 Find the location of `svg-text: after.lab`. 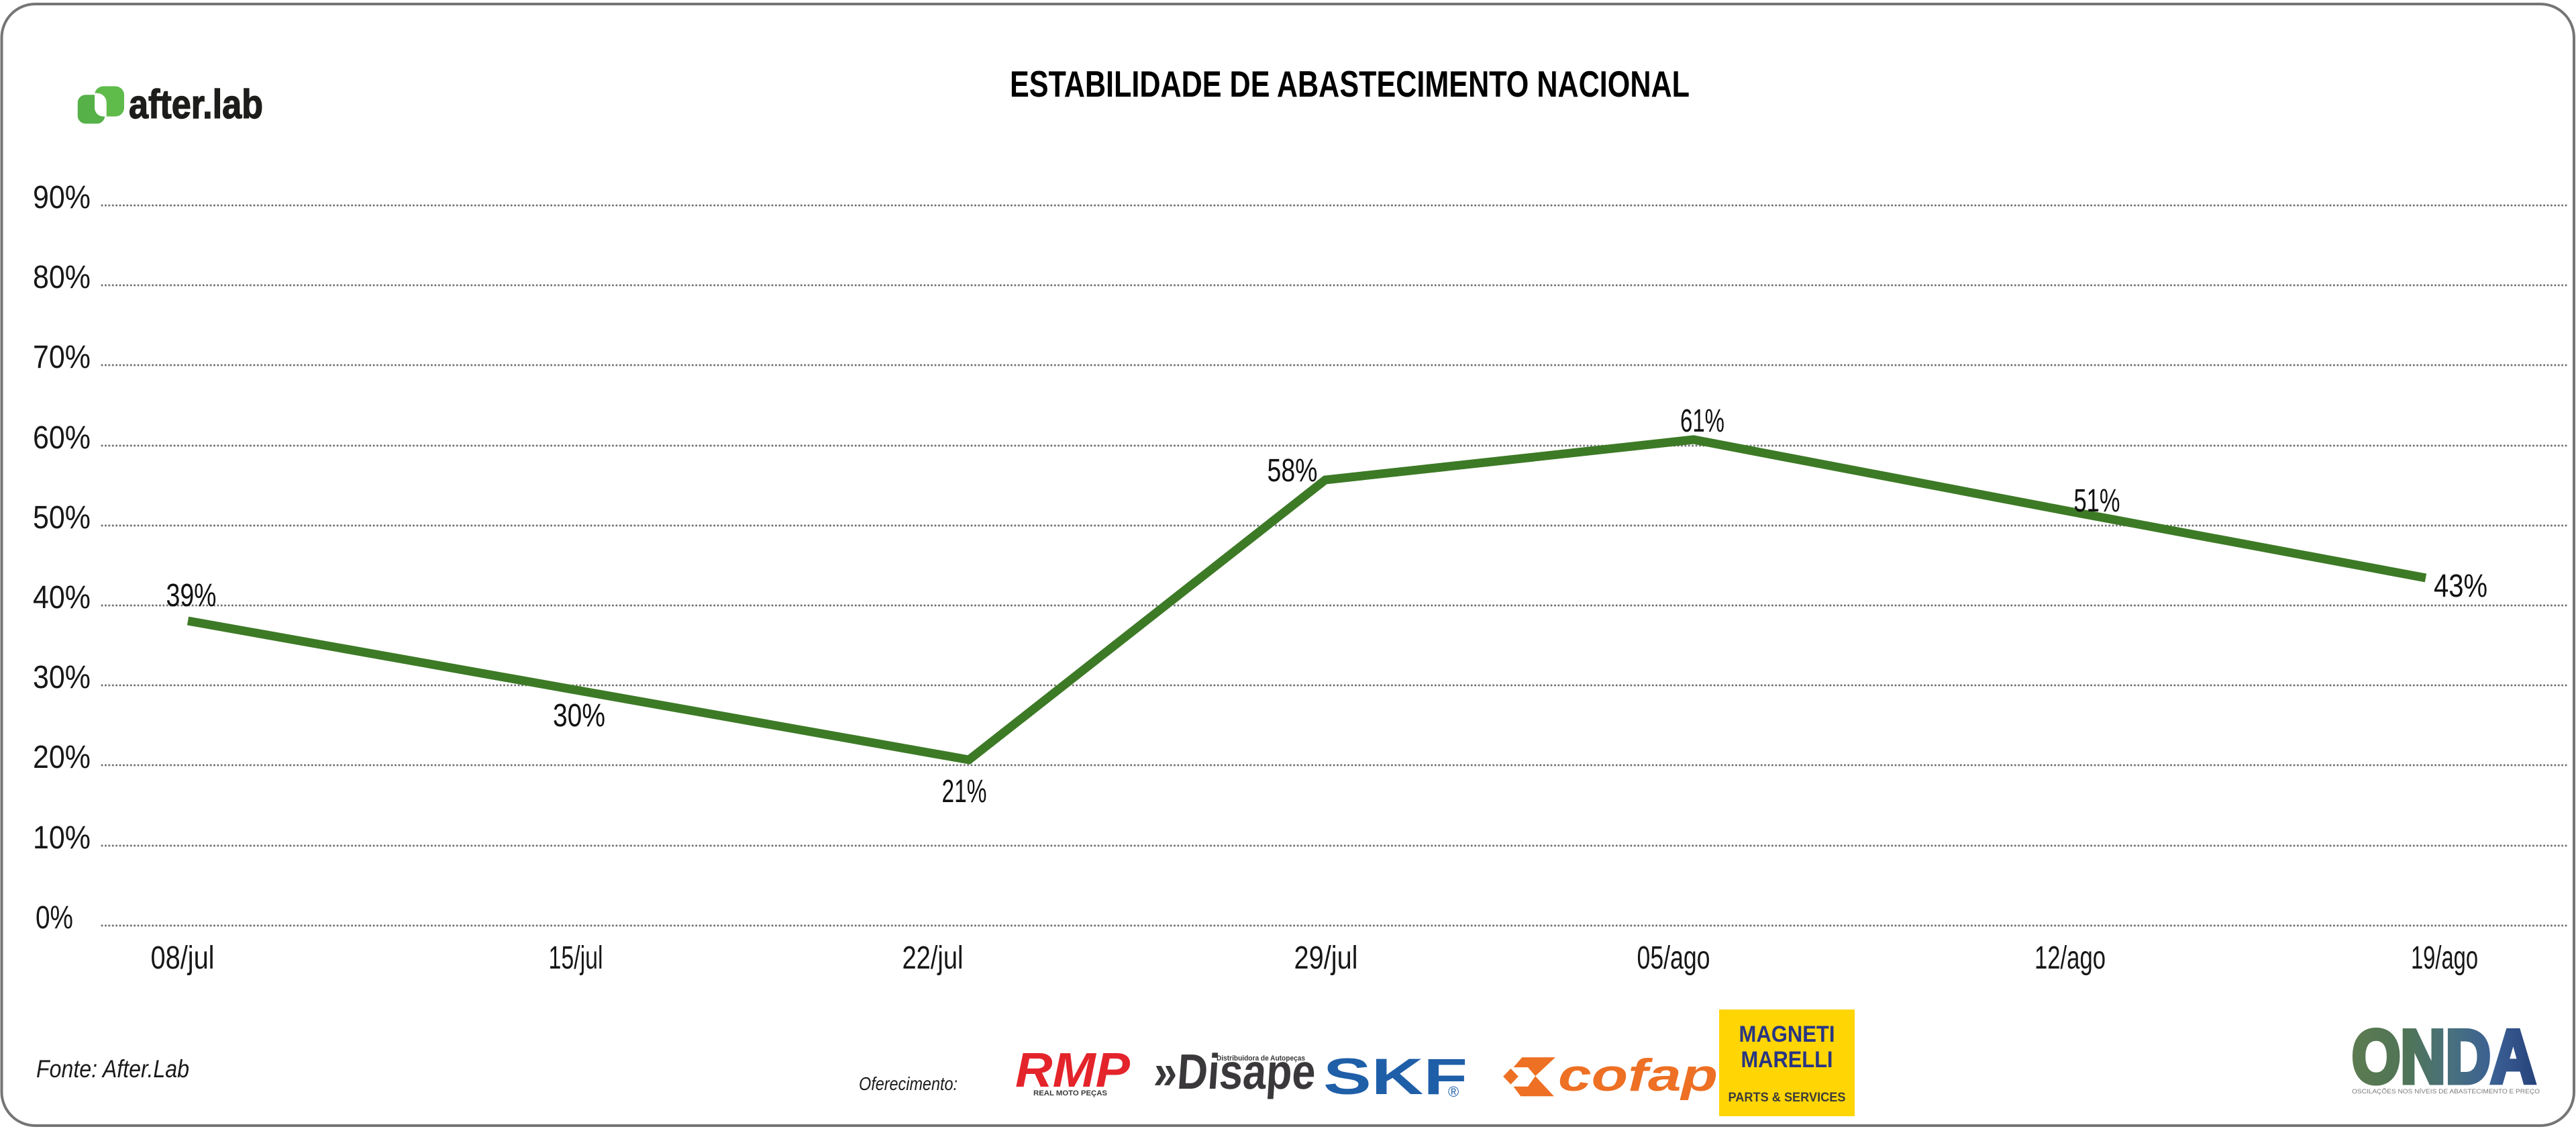

svg-text: after.lab is located at coordinates (196, 105).